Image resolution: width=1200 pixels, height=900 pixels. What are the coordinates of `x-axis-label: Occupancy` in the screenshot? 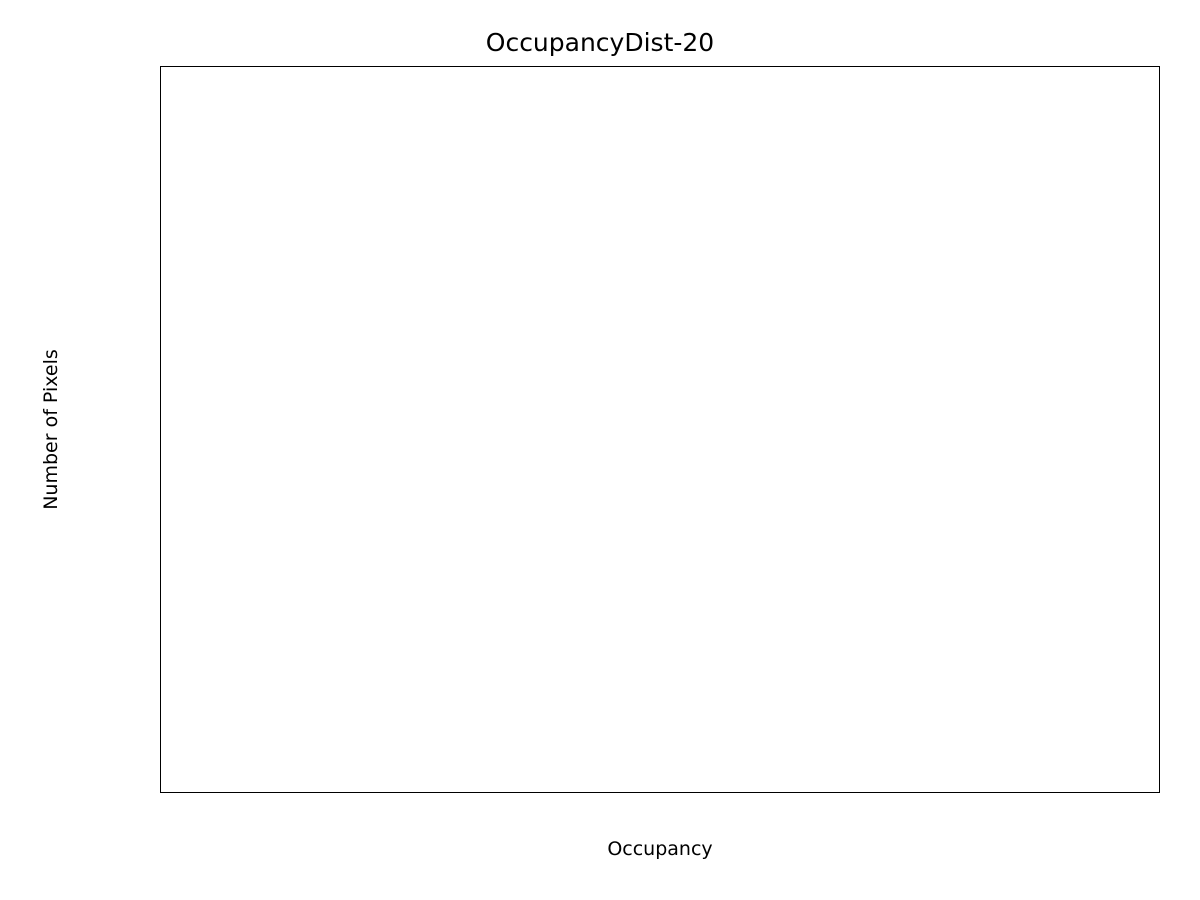 It's located at (660, 849).